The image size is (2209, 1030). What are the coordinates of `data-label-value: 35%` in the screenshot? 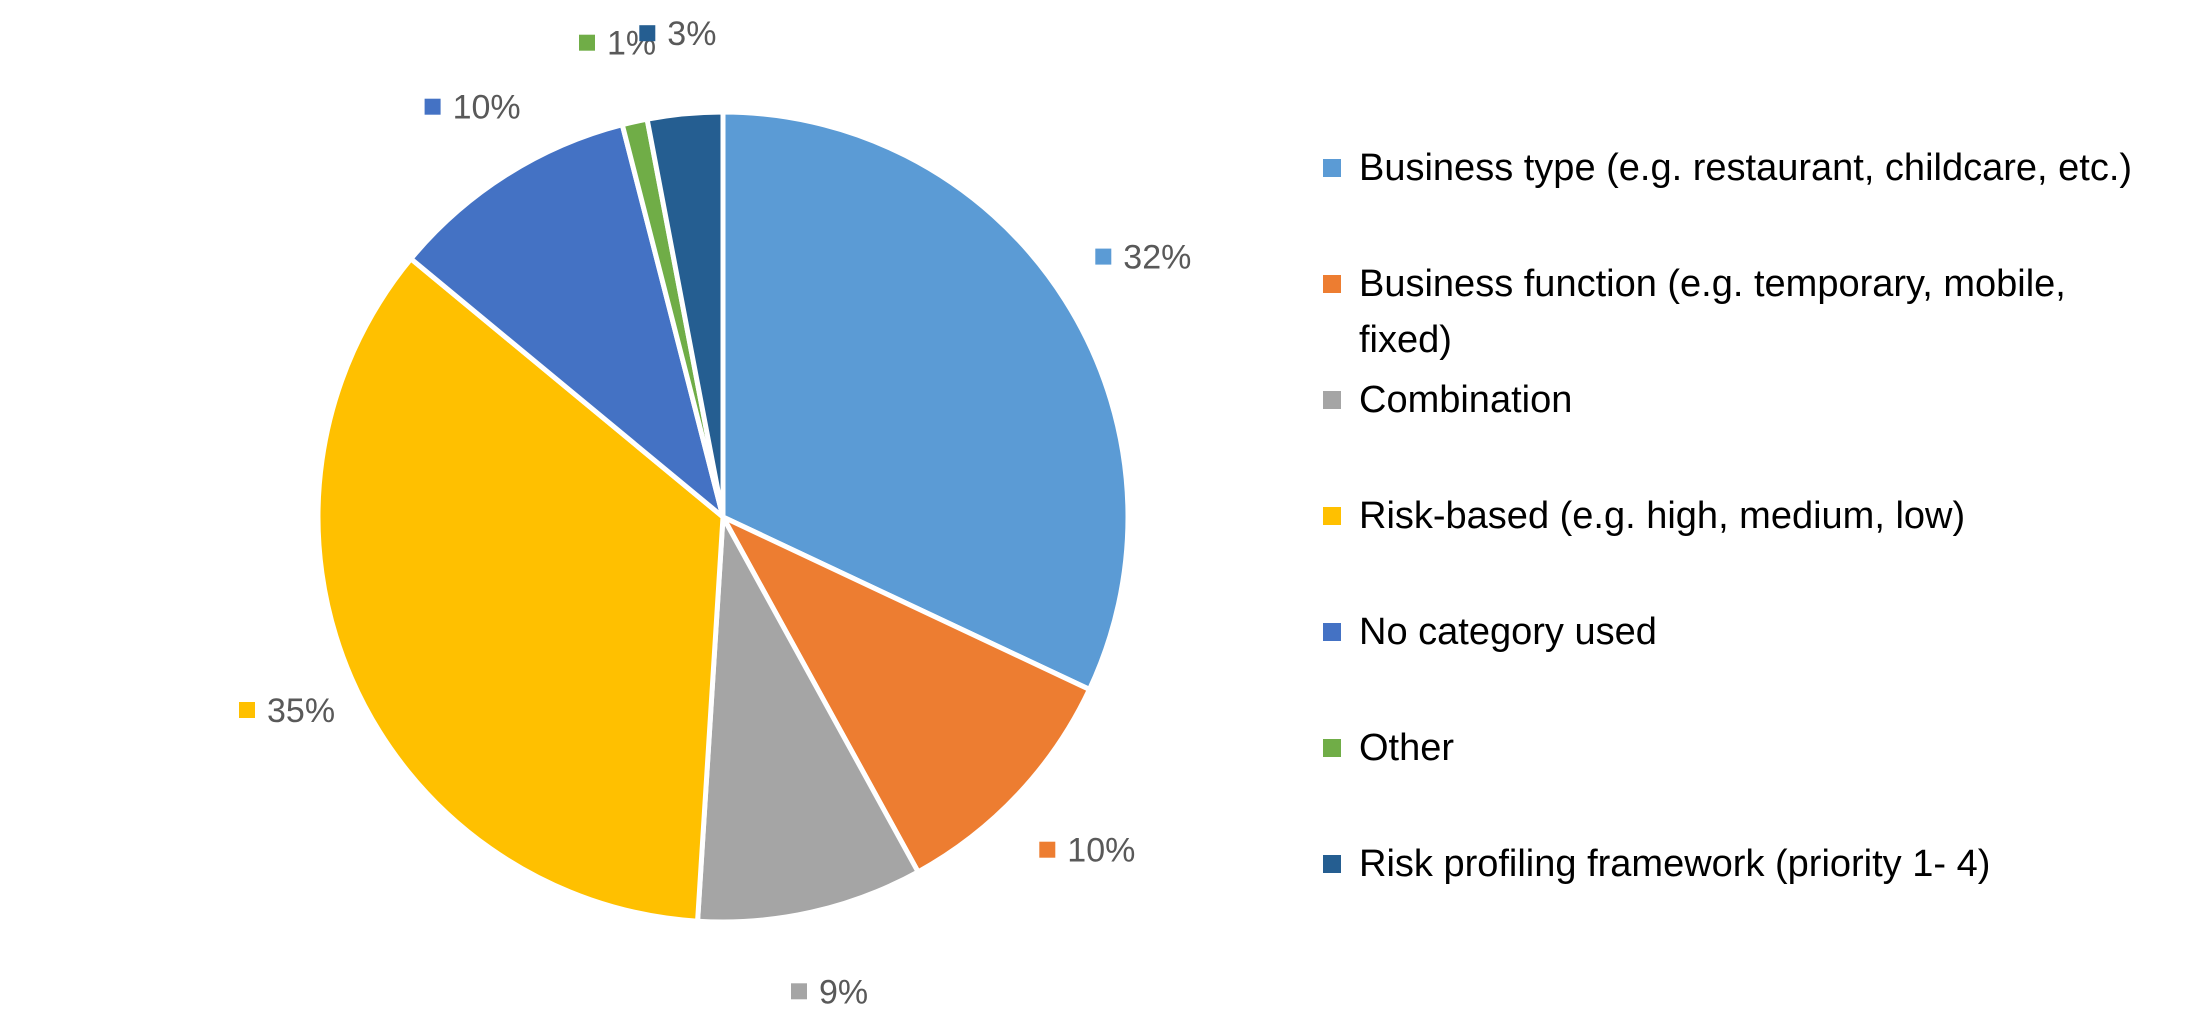 It's located at (301, 711).